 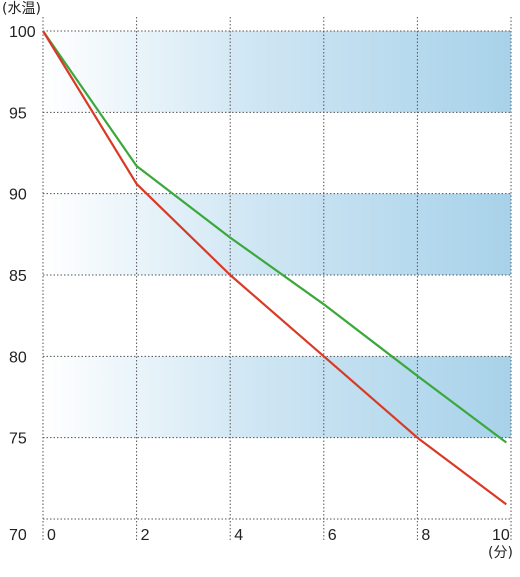 What do you see at coordinates (18, 439) in the screenshot?
I see `y-tick-label: 75` at bounding box center [18, 439].